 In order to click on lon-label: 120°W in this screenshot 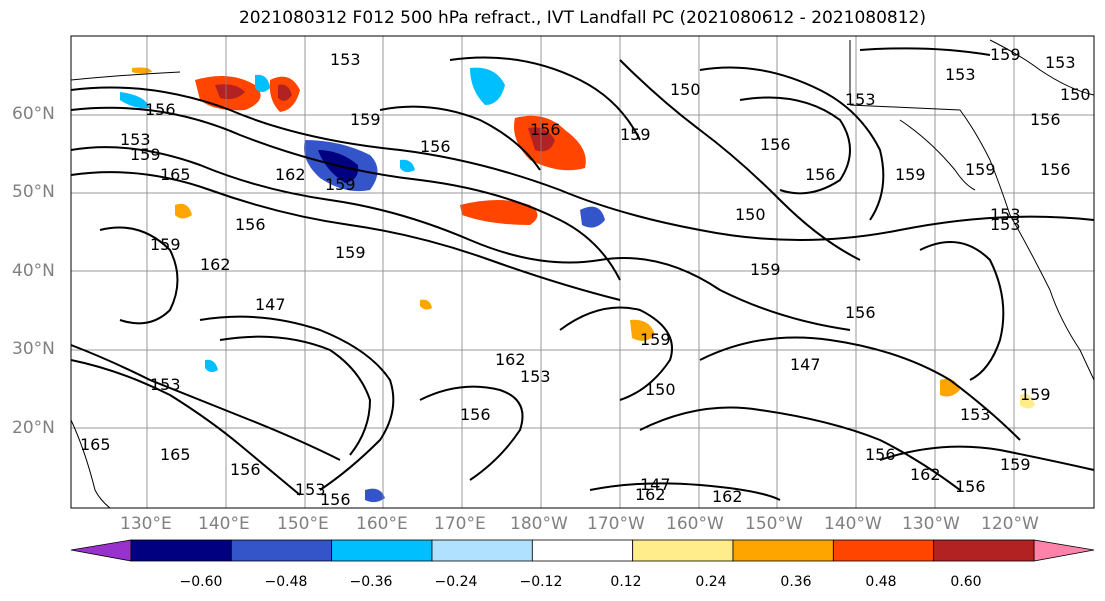, I will do `click(1010, 524)`.